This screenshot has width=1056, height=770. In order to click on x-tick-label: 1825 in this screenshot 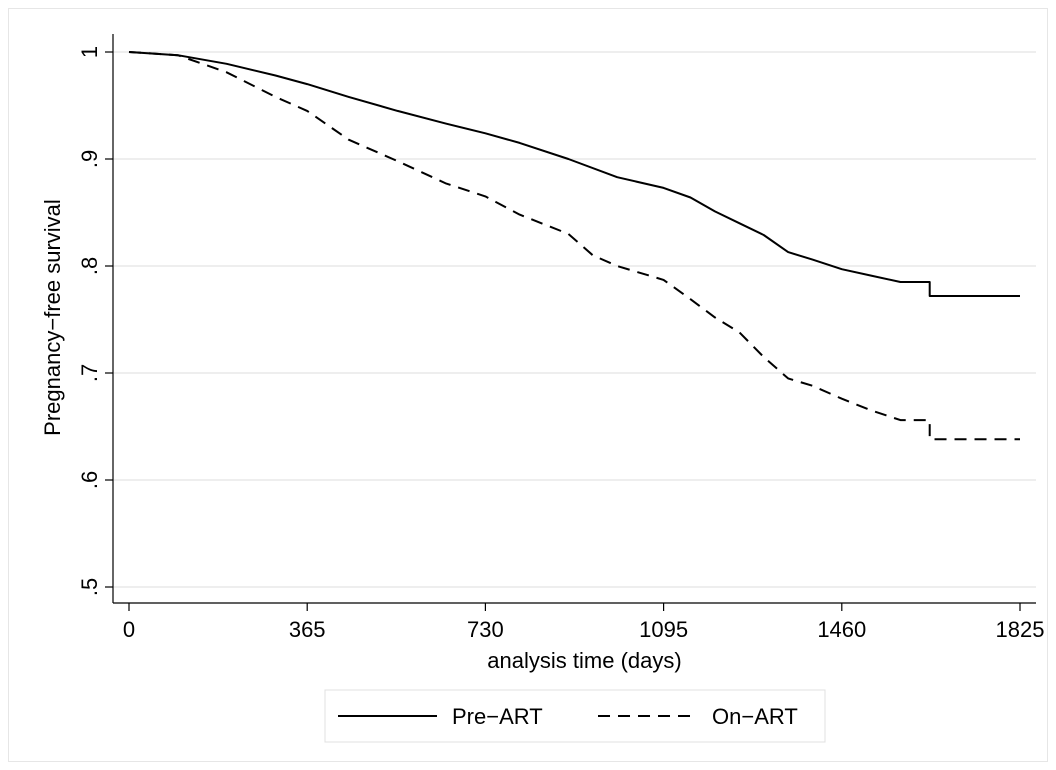, I will do `click(1020, 629)`.